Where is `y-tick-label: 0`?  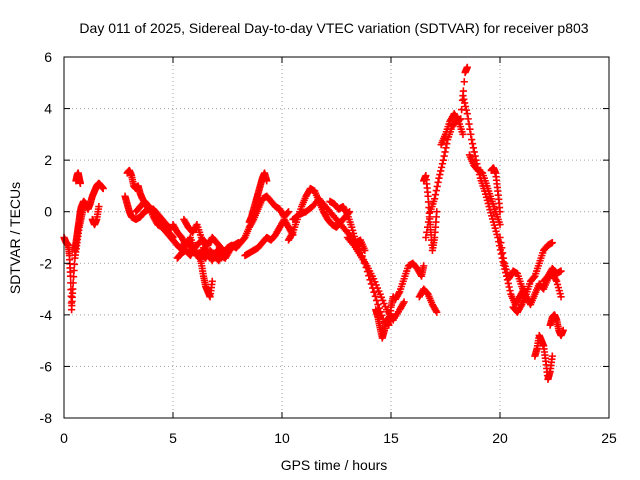 y-tick-label: 0 is located at coordinates (48, 212).